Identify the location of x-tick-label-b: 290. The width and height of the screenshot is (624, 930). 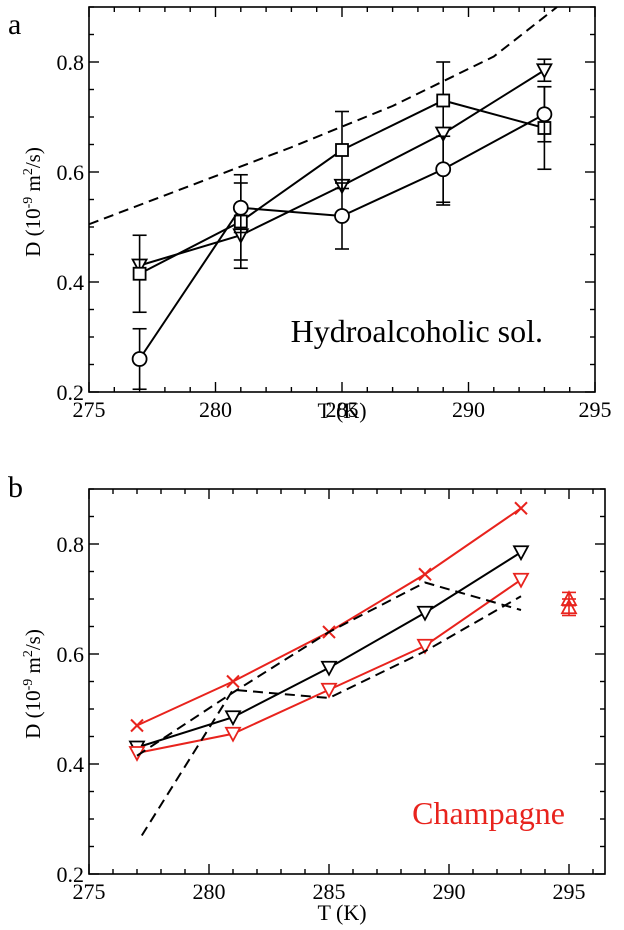
(449, 891).